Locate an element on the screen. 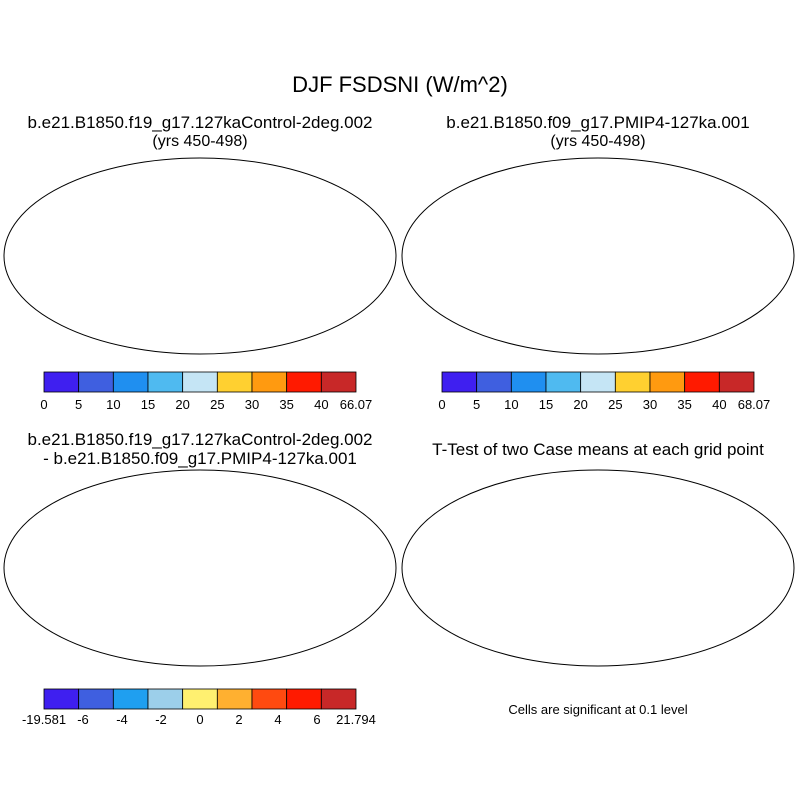 Image resolution: width=800 pixels, height=800 pixels. panel2-colorbar is located at coordinates (598, 382).